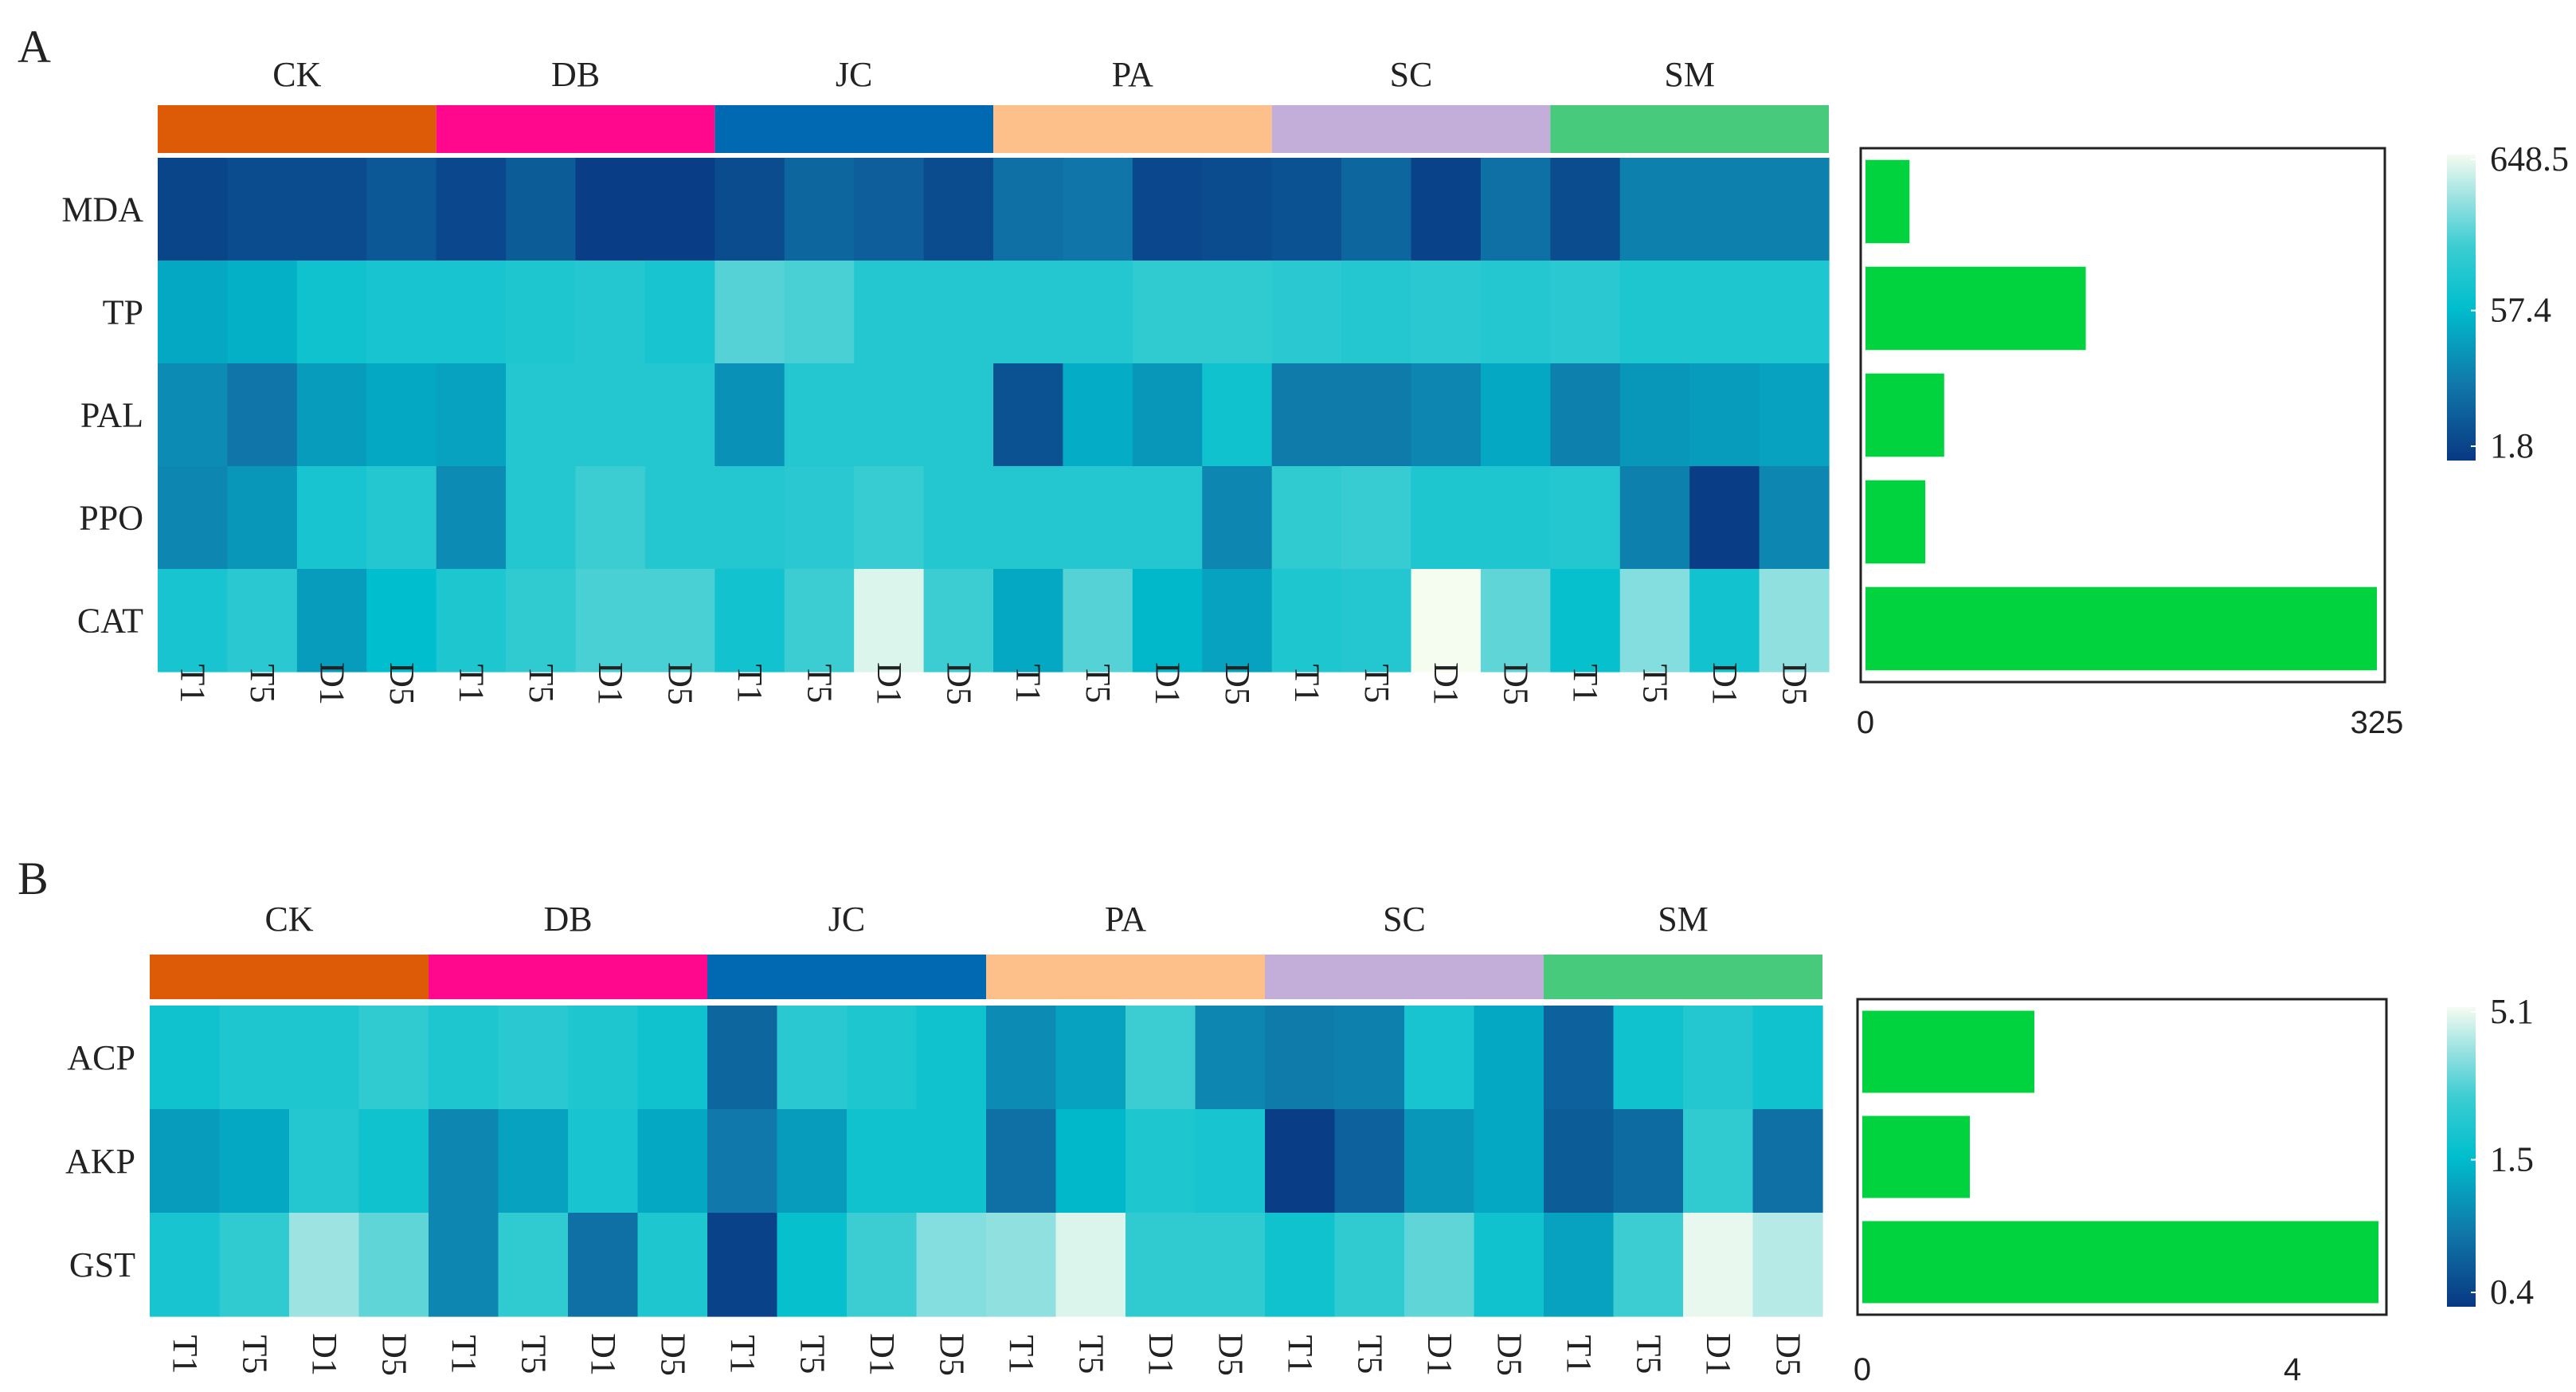 This screenshot has height=1392, width=2576. I want to click on group-bar-ck, so click(289, 977).